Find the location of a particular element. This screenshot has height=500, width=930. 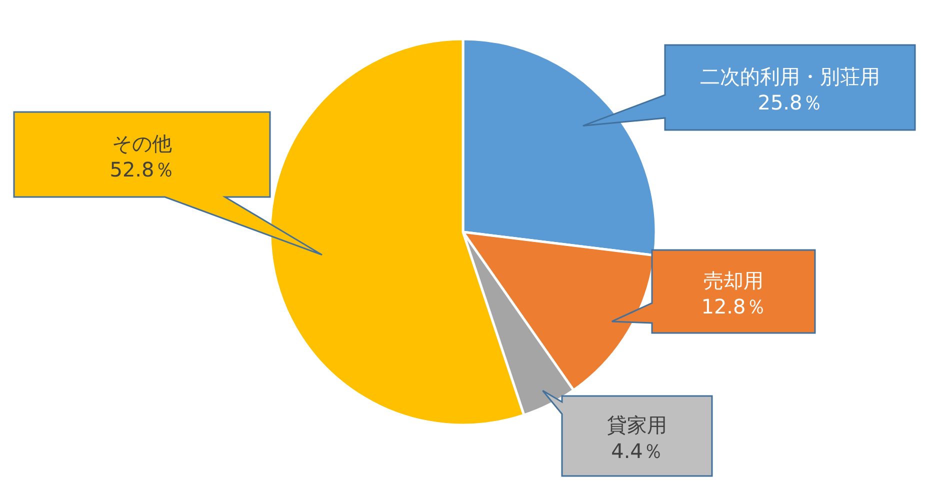

slice-label: 二次的利用・別荘用 is located at coordinates (790, 76).